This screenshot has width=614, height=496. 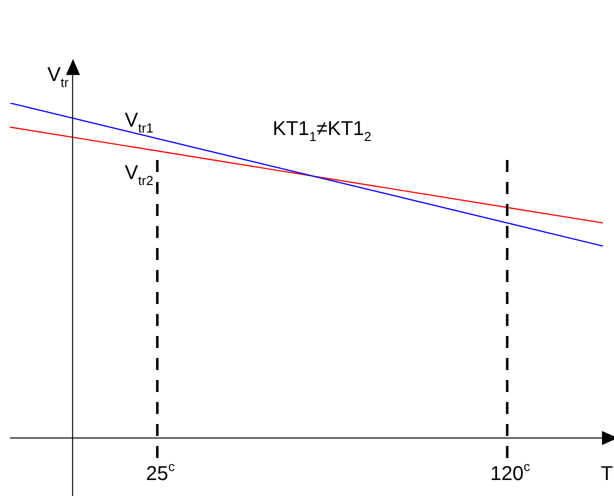 What do you see at coordinates (606, 474) in the screenshot?
I see `x-axis-title: T` at bounding box center [606, 474].